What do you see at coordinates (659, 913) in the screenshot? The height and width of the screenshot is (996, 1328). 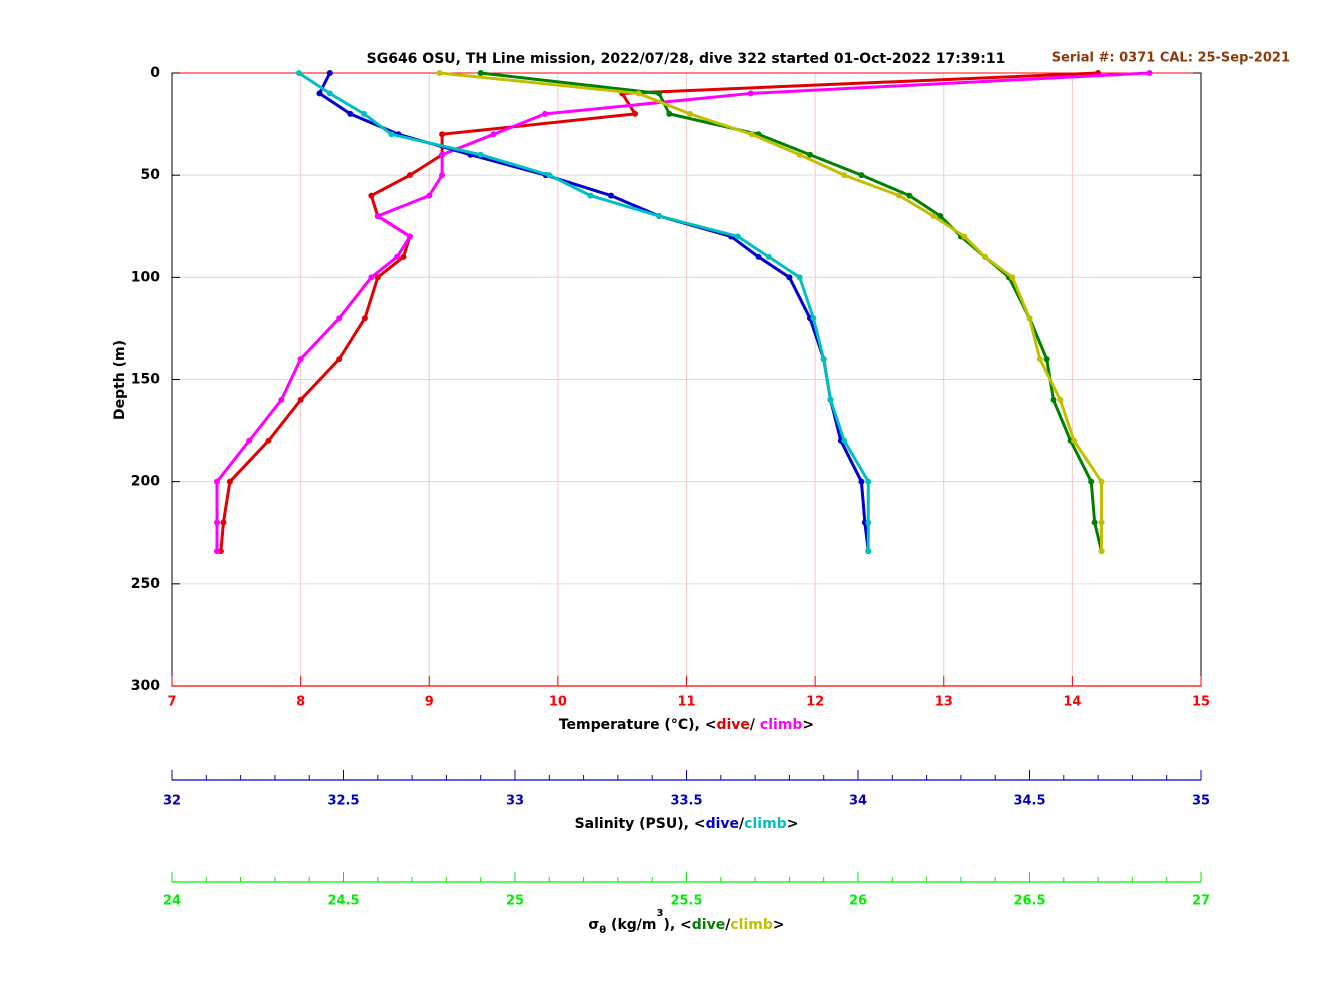 I see `label-part: 3` at bounding box center [659, 913].